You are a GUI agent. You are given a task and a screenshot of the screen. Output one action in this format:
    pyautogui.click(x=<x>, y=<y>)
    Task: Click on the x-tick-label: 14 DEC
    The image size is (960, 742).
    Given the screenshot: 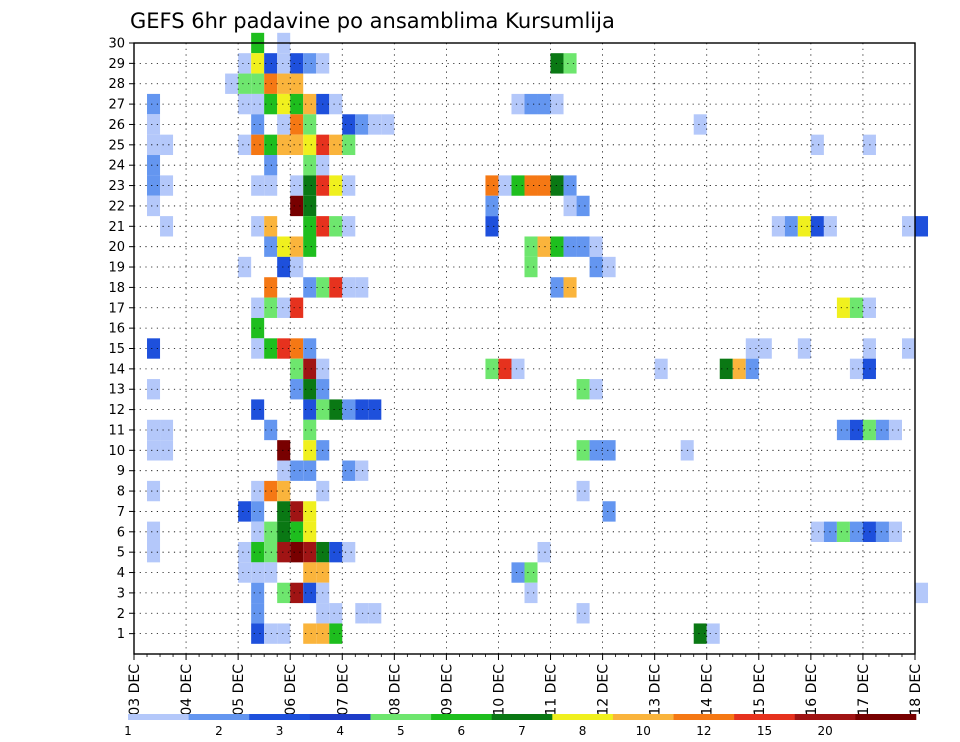 What is the action you would take?
    pyautogui.click(x=708, y=690)
    